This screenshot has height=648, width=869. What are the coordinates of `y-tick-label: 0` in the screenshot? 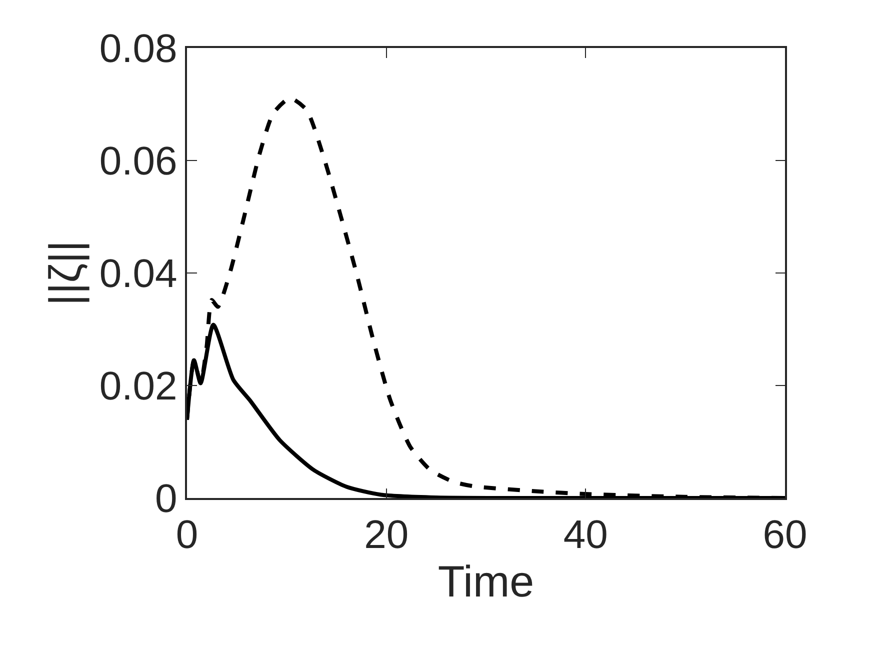 It's located at (166, 499).